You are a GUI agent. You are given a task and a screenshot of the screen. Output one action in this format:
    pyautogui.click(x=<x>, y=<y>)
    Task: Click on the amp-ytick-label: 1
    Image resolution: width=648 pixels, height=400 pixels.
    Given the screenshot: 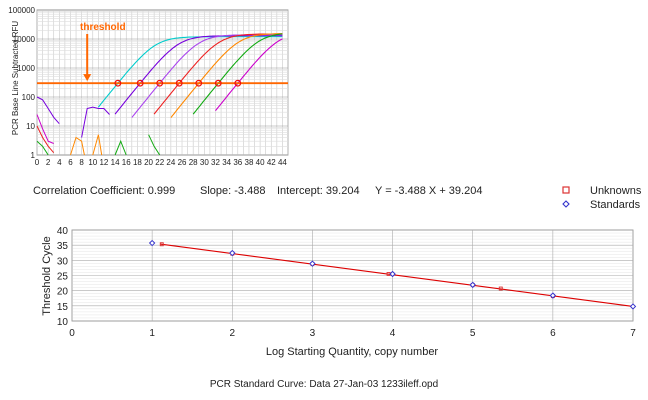 What is the action you would take?
    pyautogui.click(x=33, y=155)
    